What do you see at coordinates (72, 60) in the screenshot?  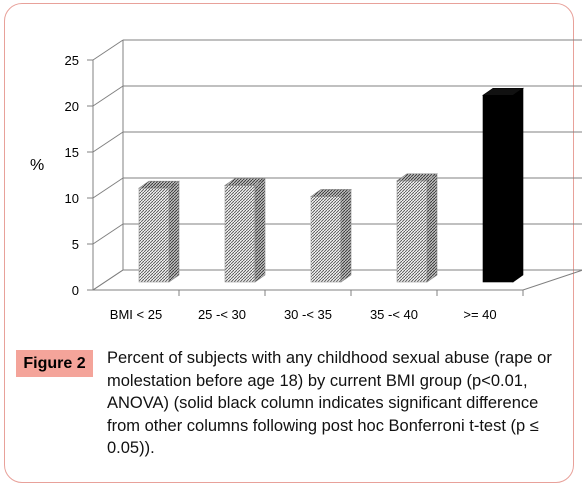 I see `y-tick-label: 25` at bounding box center [72, 60].